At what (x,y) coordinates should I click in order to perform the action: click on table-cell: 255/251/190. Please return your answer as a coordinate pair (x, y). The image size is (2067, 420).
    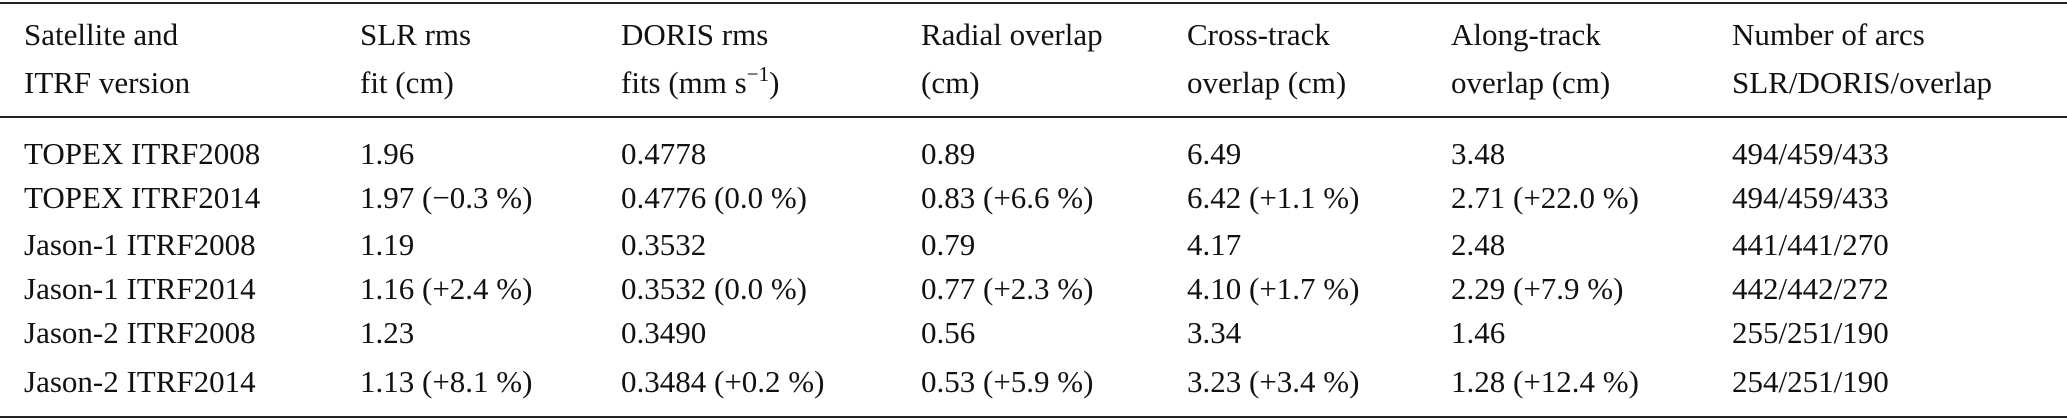
    Looking at the image, I should click on (1810, 332).